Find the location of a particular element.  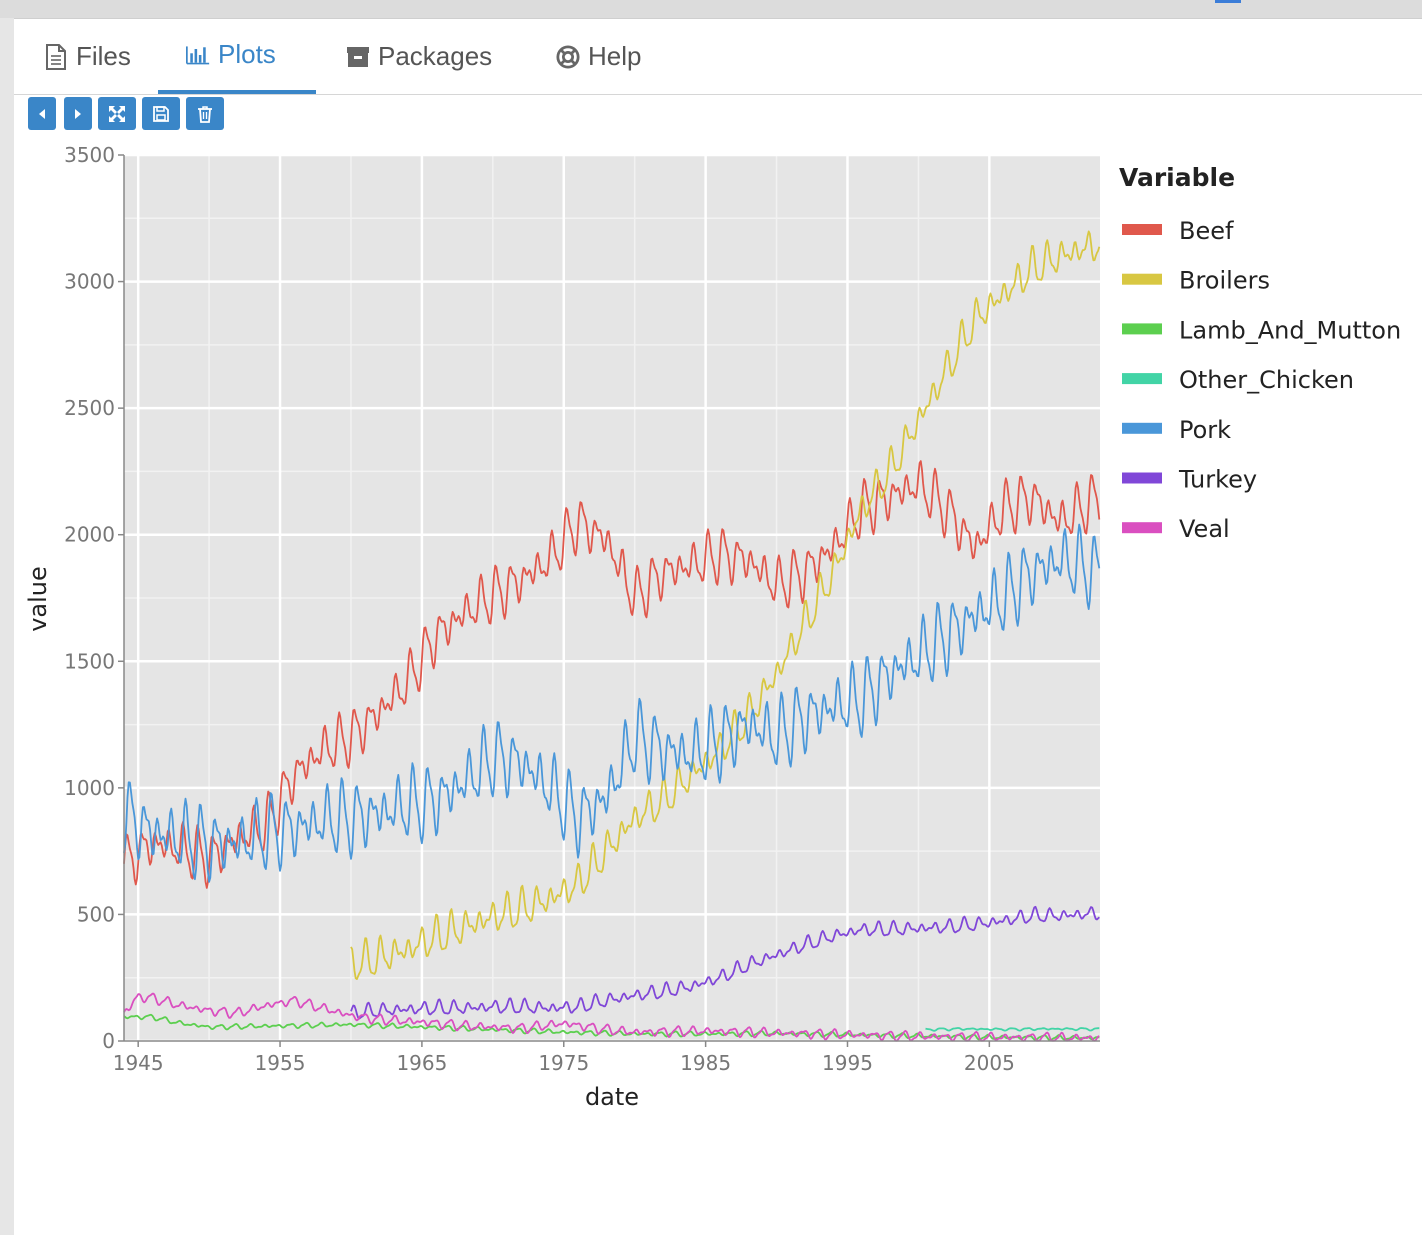

arrow-right-icon is located at coordinates (78, 113).